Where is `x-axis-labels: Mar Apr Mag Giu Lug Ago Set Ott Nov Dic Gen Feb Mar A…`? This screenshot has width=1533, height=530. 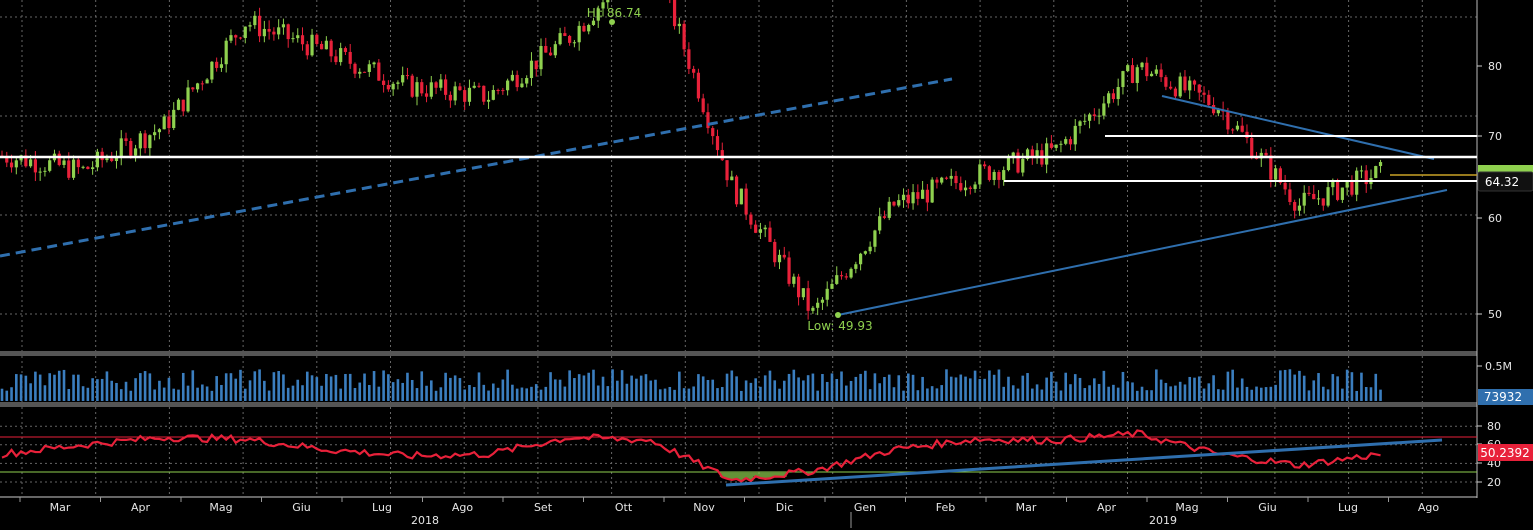
x-axis-labels: Mar Apr Mag Giu Lug Ago Set Ott Nov Dic Gen Feb Mar A… is located at coordinates (729, 505).